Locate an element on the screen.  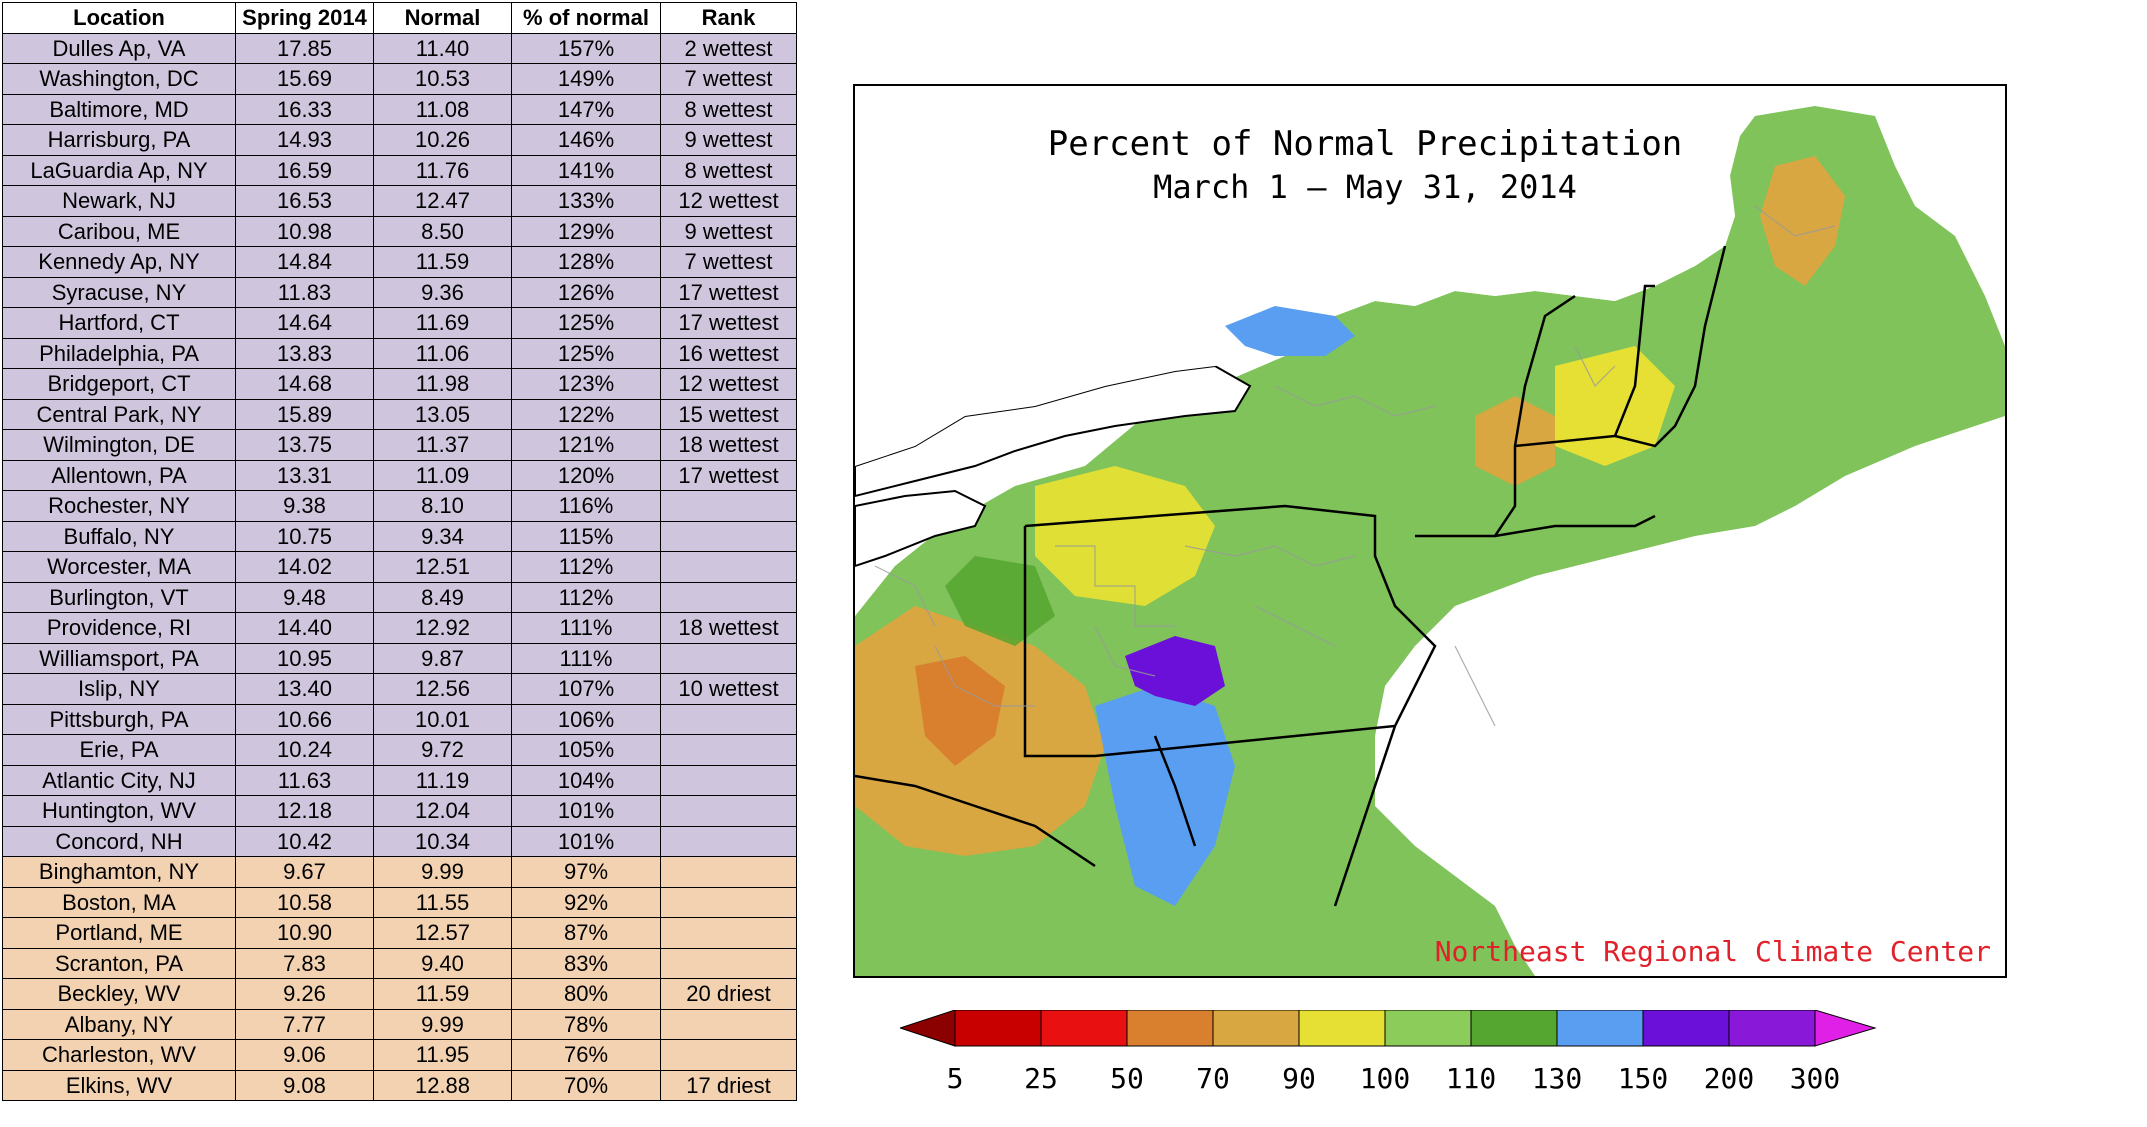
cell-location: Erie, PA is located at coordinates (119, 750).